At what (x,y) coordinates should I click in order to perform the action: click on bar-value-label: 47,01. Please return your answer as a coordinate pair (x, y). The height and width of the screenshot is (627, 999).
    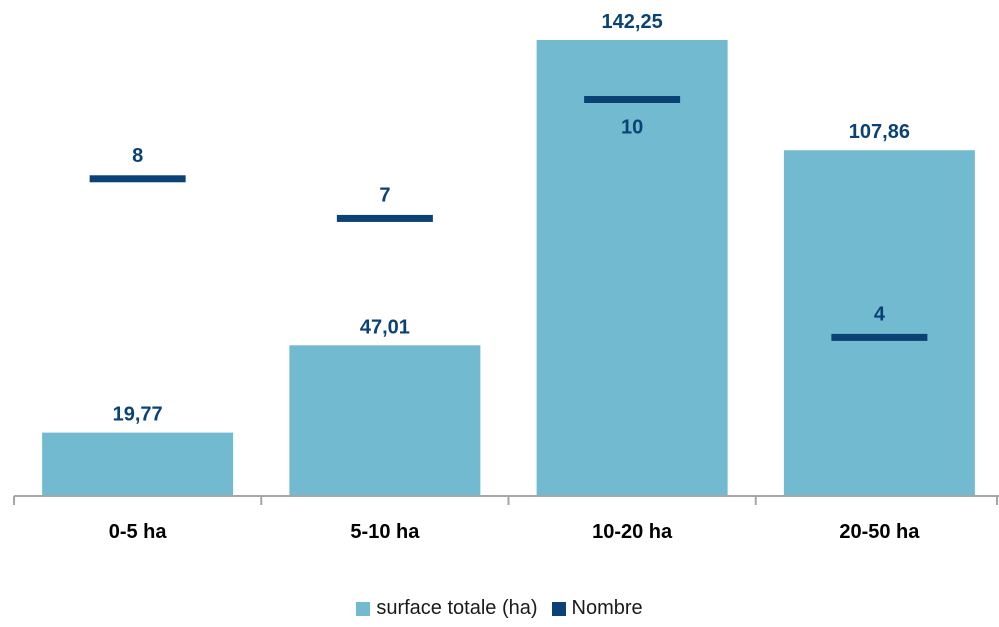
    Looking at the image, I should click on (385, 327).